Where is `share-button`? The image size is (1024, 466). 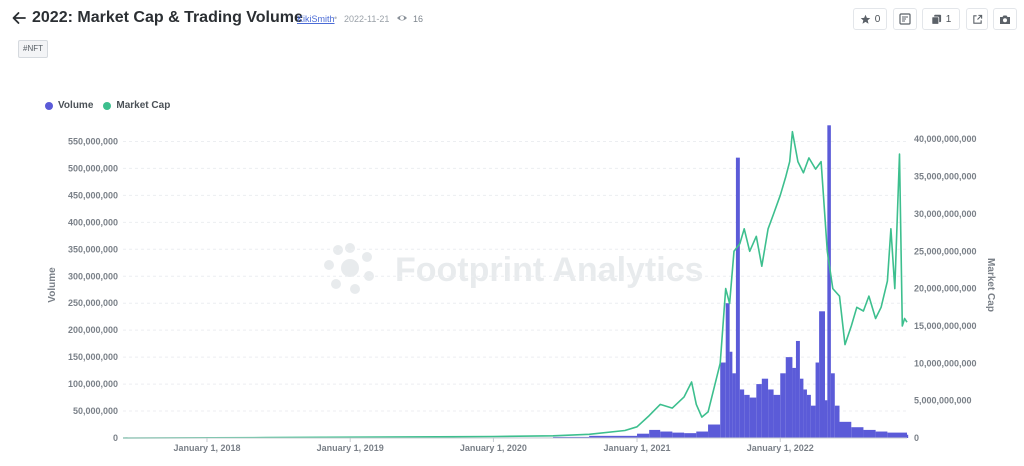 share-button is located at coordinates (977, 19).